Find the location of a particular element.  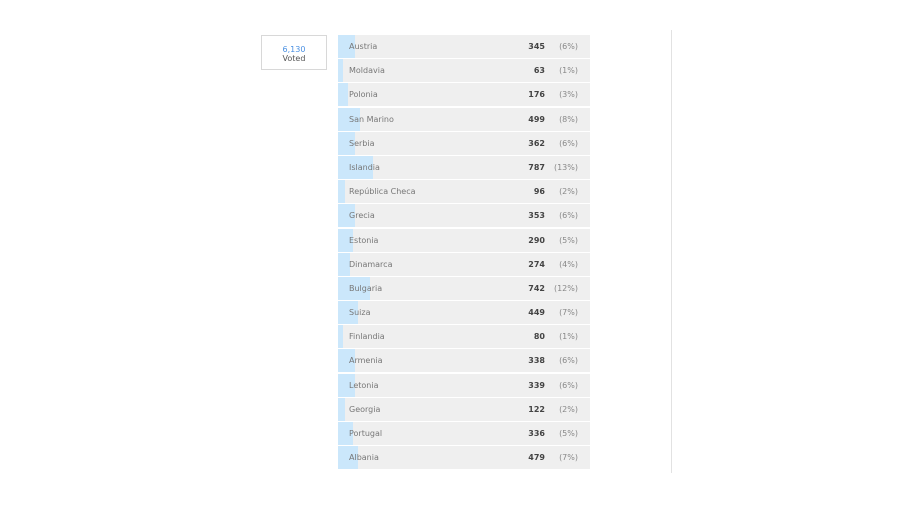

result-row: Bulgaria 742 (12%) is located at coordinates (464, 288).